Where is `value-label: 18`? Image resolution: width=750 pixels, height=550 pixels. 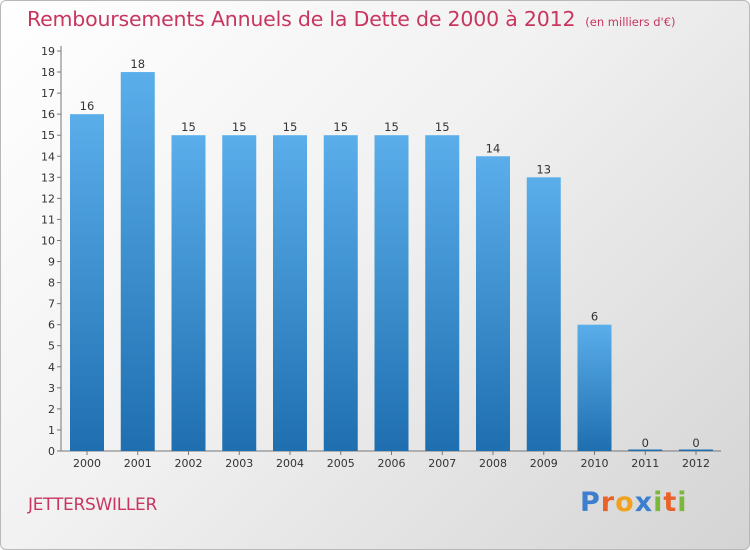 value-label: 18 is located at coordinates (137, 64).